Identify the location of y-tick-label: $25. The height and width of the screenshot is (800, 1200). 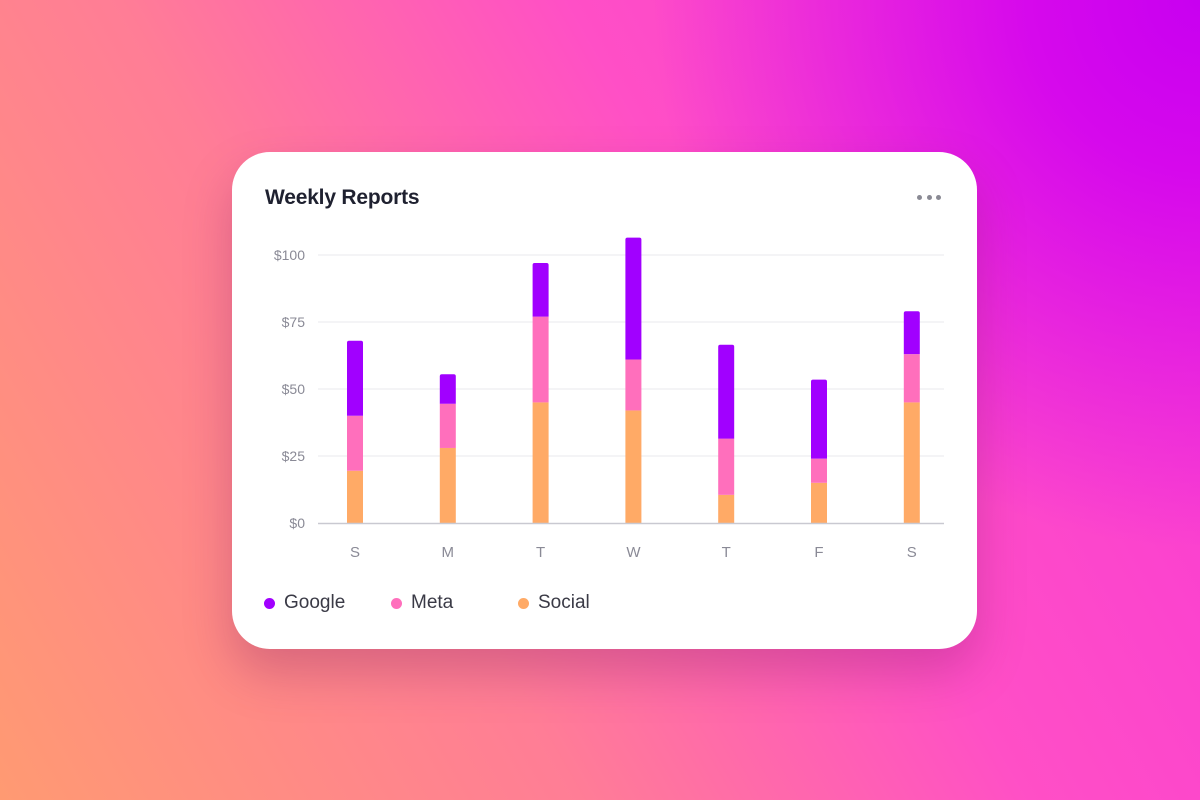
(294, 456).